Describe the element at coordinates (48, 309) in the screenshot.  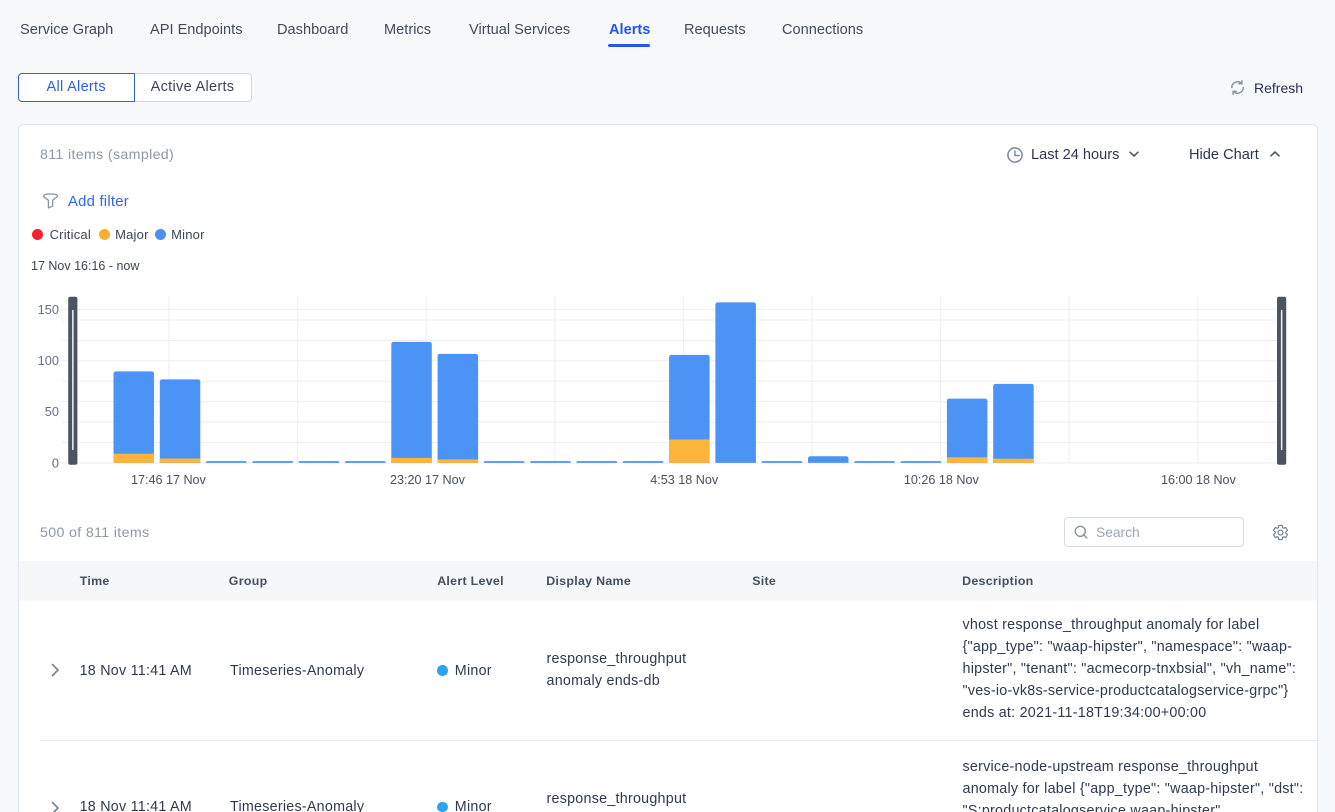
I see `svg-text: 150` at that location.